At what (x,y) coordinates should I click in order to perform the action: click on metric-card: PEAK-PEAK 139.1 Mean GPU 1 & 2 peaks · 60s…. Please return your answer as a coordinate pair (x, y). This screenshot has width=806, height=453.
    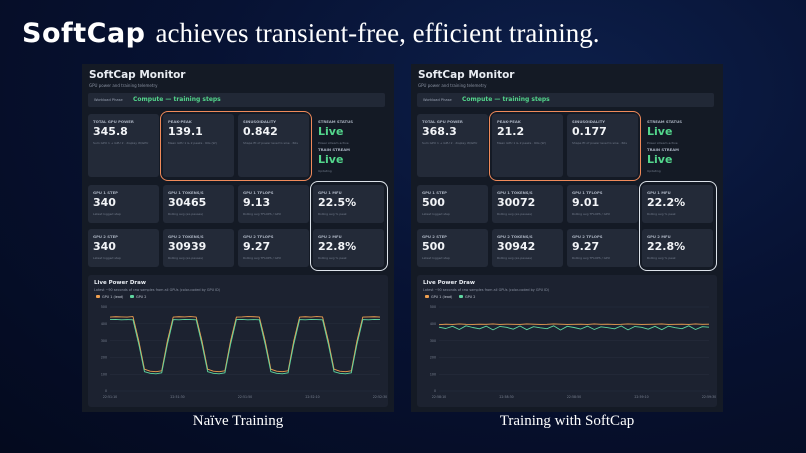
    Looking at the image, I should click on (198, 145).